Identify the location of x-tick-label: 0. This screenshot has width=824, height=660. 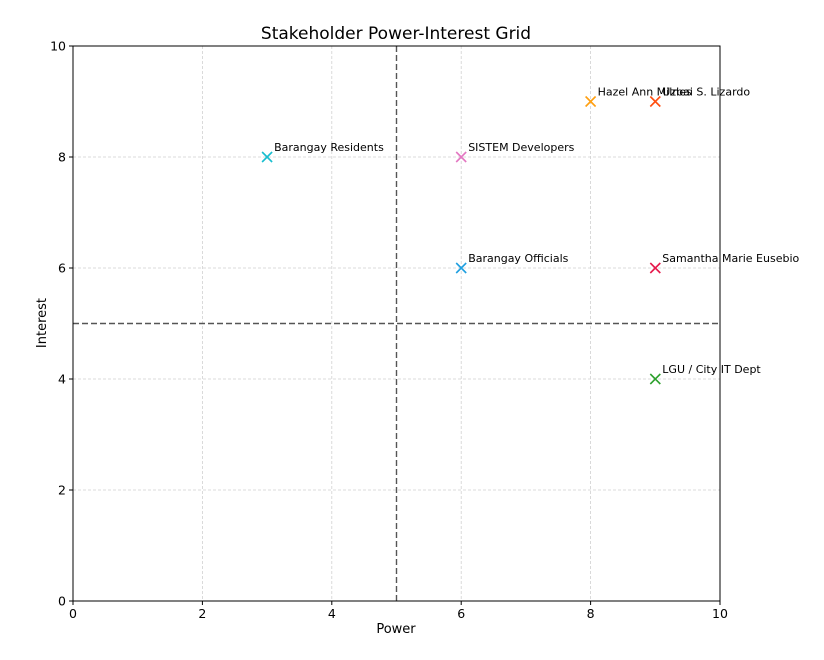
(73, 613).